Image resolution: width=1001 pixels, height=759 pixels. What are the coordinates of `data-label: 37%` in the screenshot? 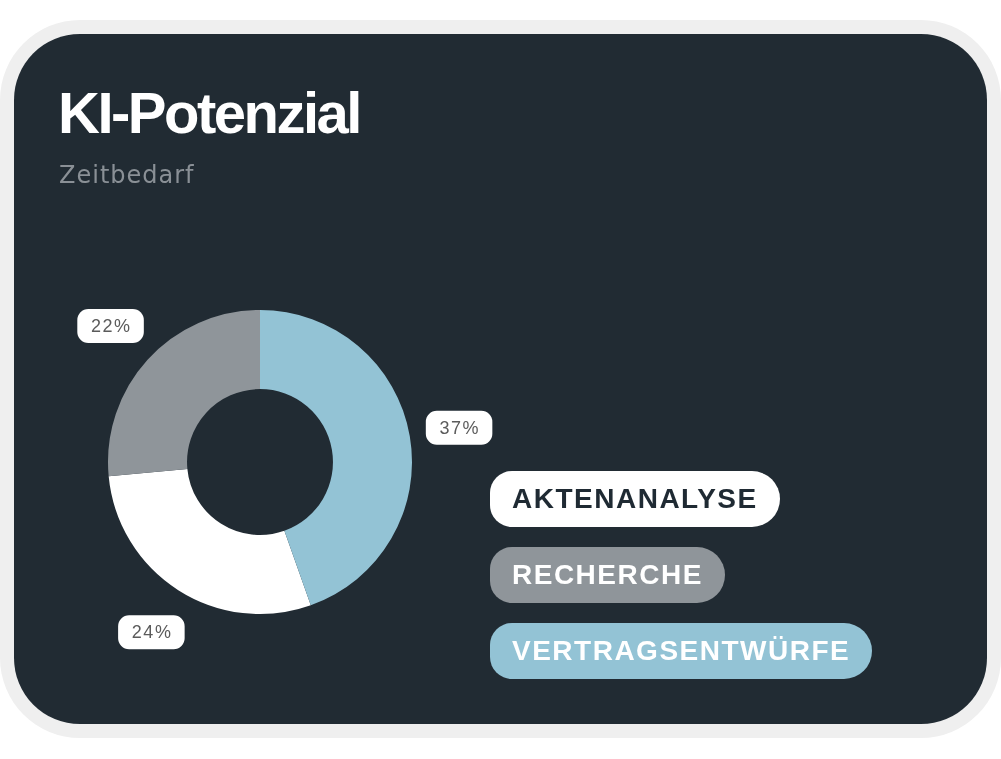 It's located at (460, 427).